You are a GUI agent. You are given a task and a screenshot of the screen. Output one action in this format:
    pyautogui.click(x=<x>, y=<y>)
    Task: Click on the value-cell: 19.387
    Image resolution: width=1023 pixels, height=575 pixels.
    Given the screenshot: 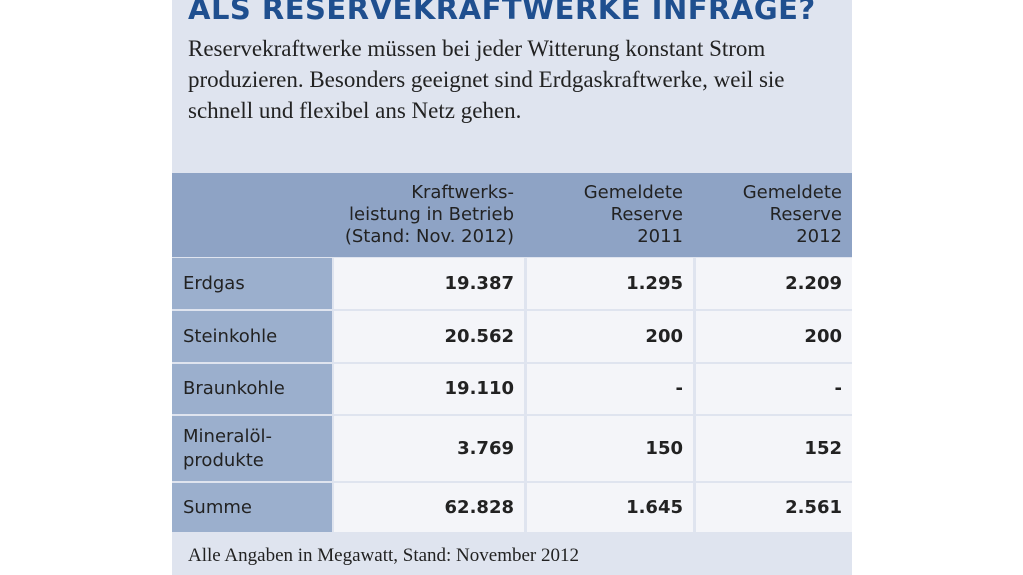 What is the action you would take?
    pyautogui.click(x=429, y=283)
    